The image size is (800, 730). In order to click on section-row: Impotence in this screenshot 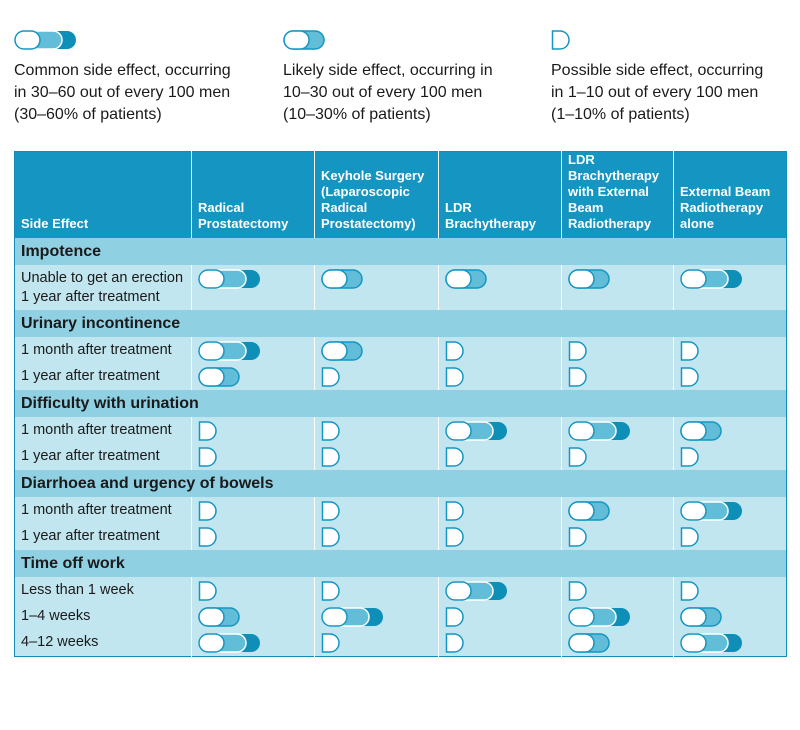, I will do `click(400, 251)`.